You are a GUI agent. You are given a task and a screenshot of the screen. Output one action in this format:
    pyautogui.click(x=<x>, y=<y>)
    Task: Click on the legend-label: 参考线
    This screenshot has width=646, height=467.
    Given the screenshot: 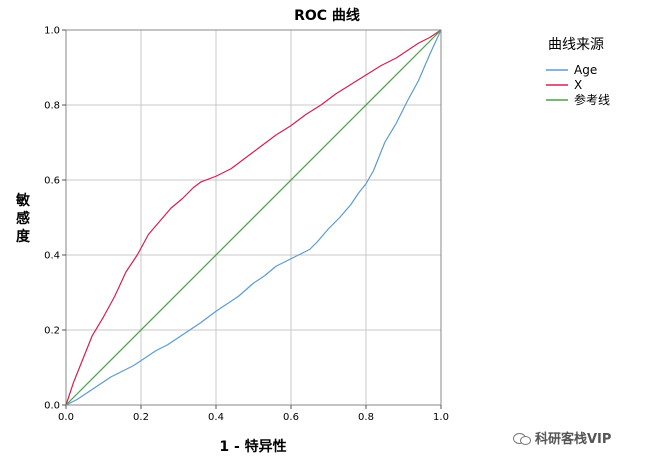 What is the action you would take?
    pyautogui.click(x=592, y=99)
    